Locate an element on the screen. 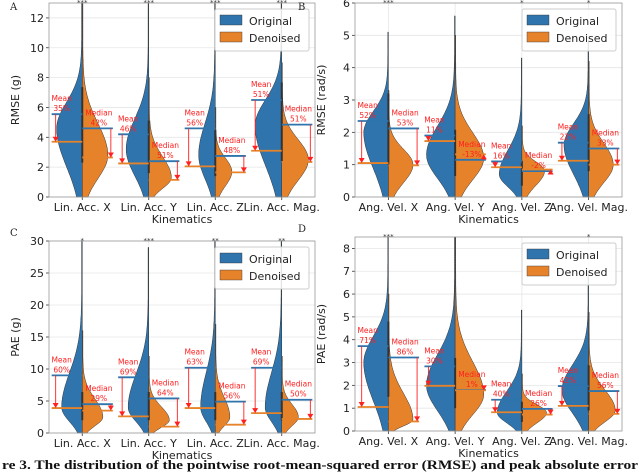  mean-reduction-label: 35% is located at coordinates (61, 108).